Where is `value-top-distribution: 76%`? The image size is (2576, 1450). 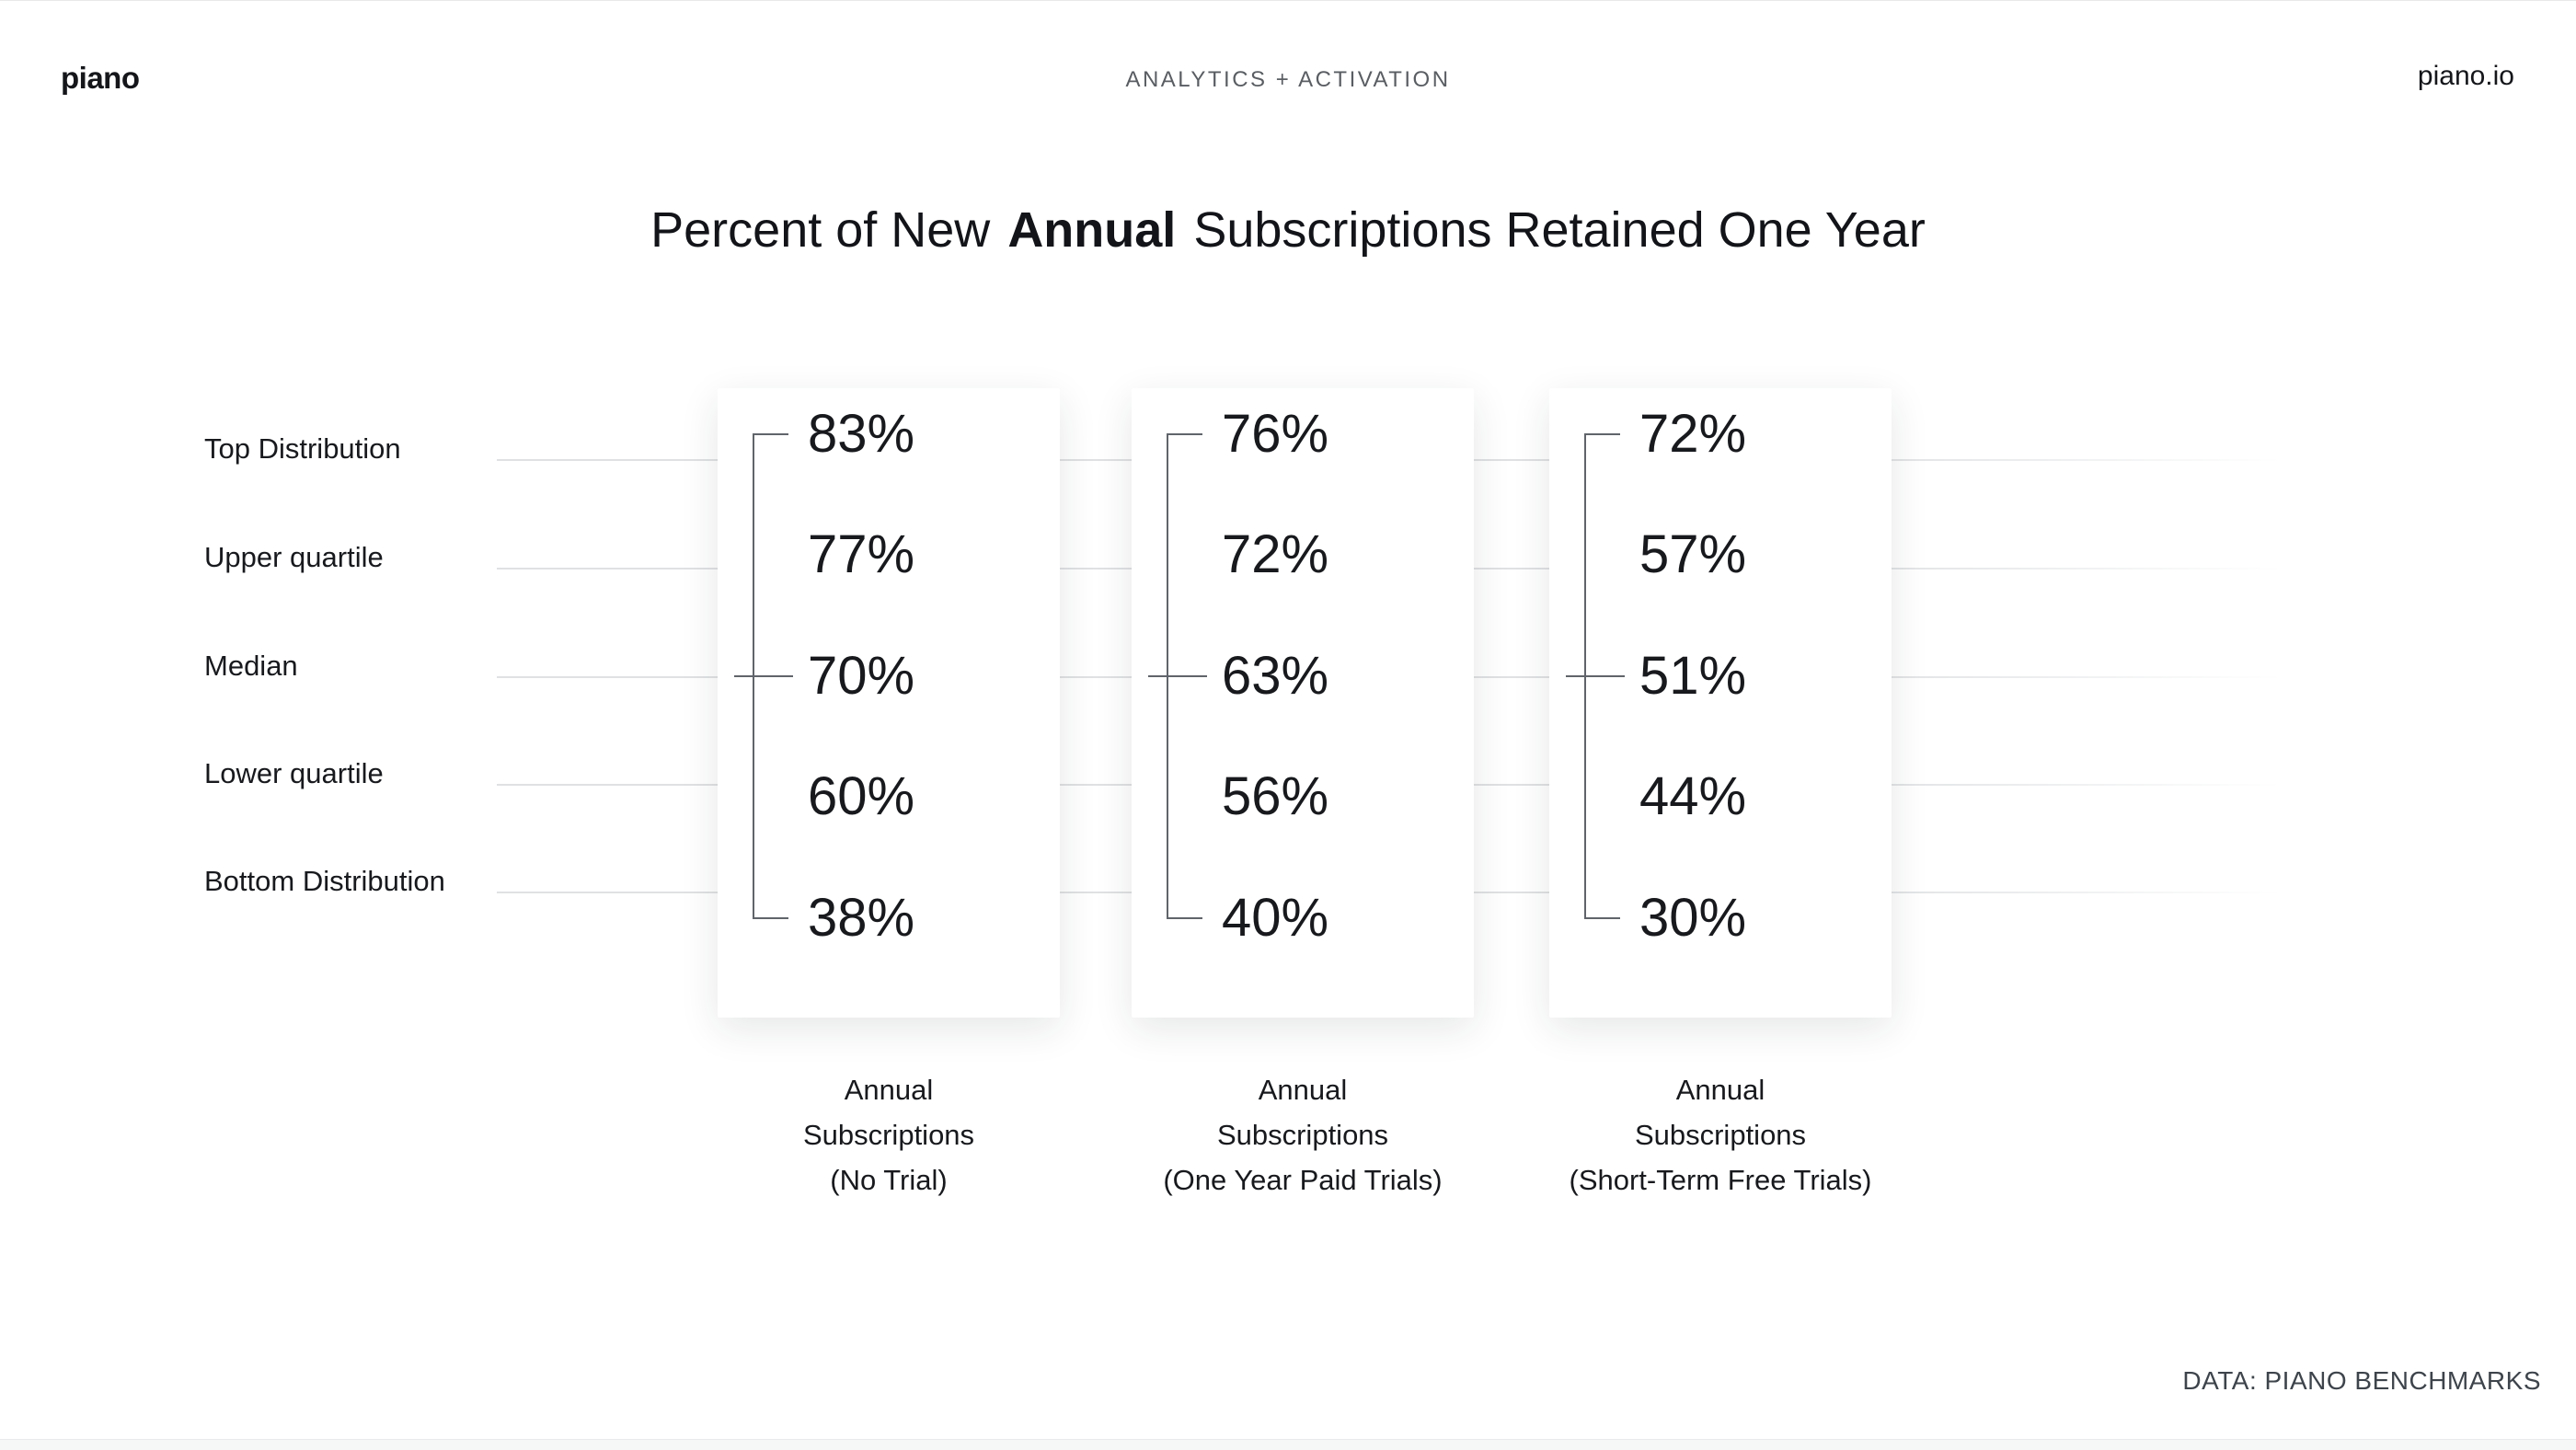 value-top-distribution: 76% is located at coordinates (1275, 434).